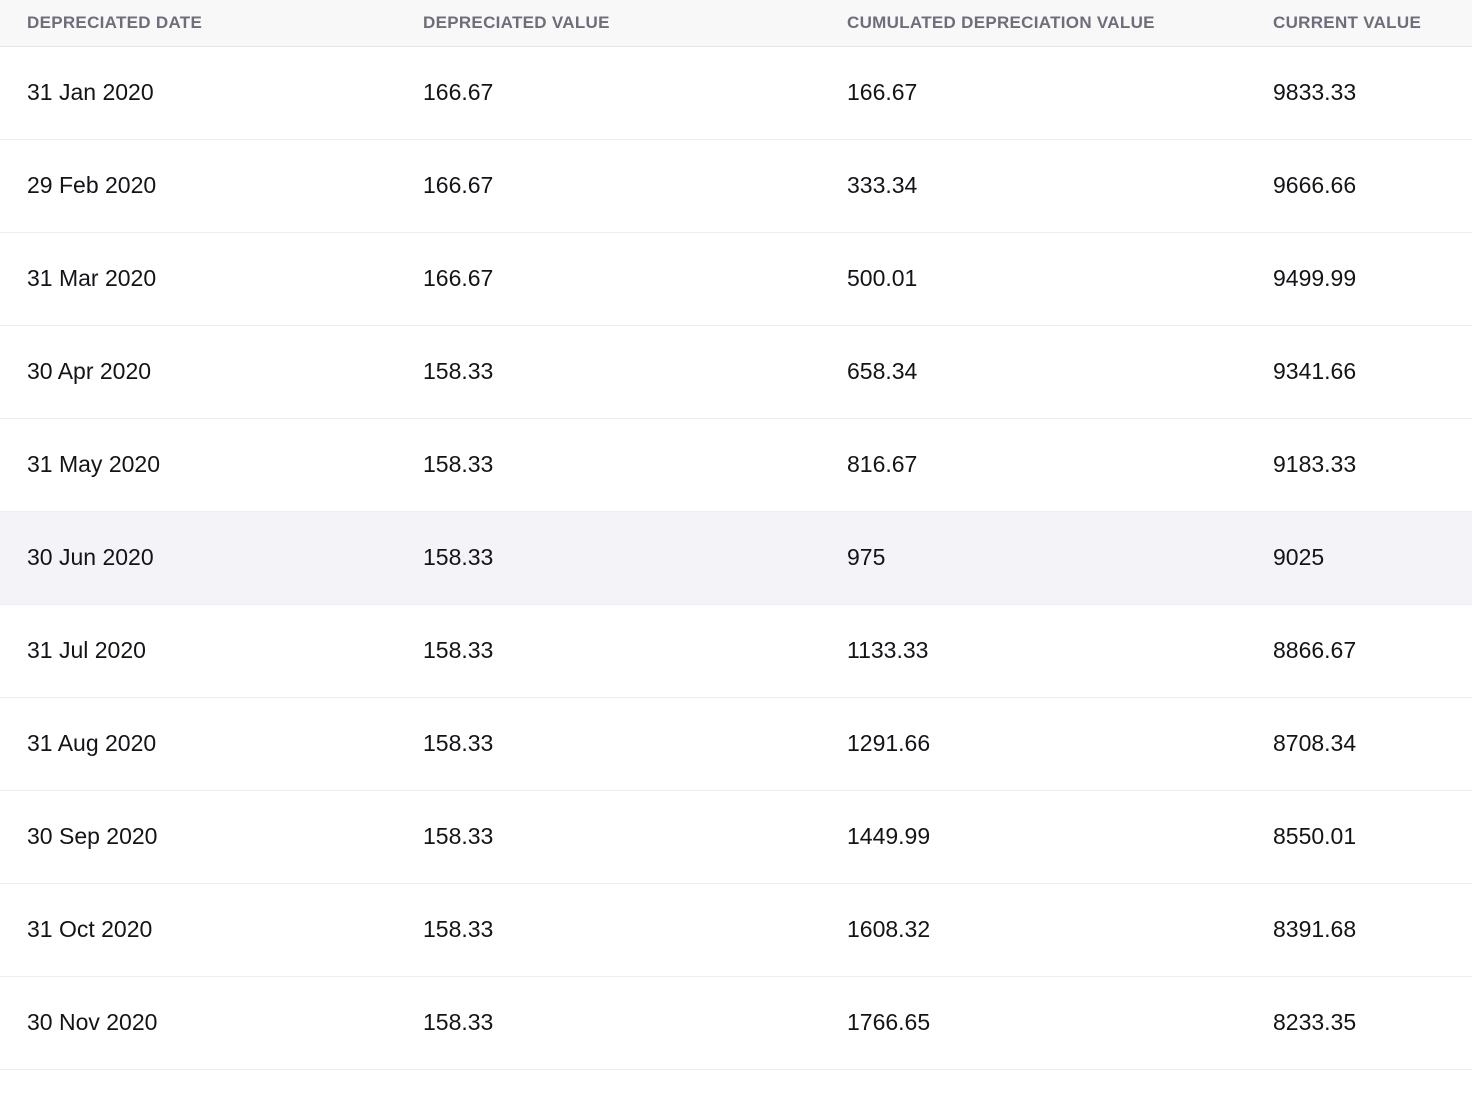 This screenshot has width=1472, height=1094. What do you see at coordinates (1372, 1023) in the screenshot?
I see `current-value-cell: 8233.35` at bounding box center [1372, 1023].